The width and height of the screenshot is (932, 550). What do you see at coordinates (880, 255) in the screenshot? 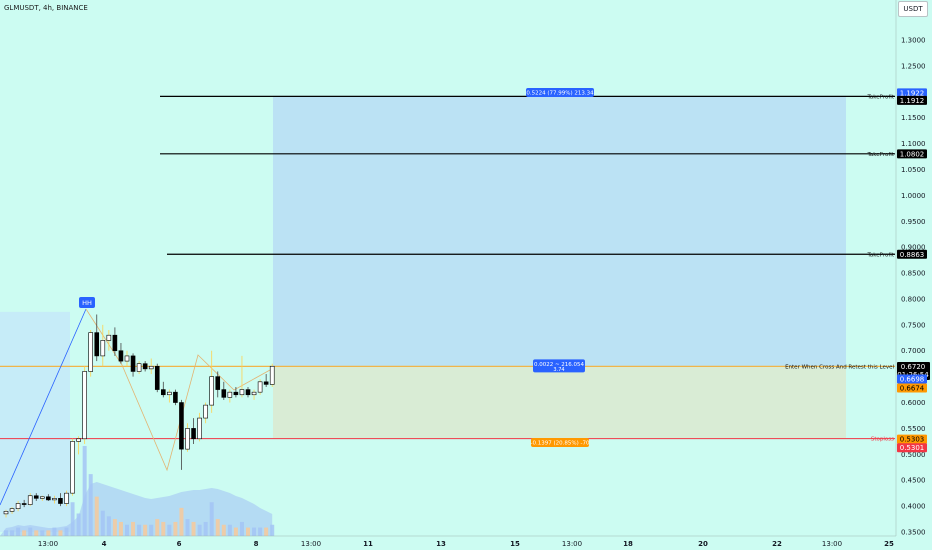
I see `take-profit-tag-3: TakeProfit` at bounding box center [880, 255].